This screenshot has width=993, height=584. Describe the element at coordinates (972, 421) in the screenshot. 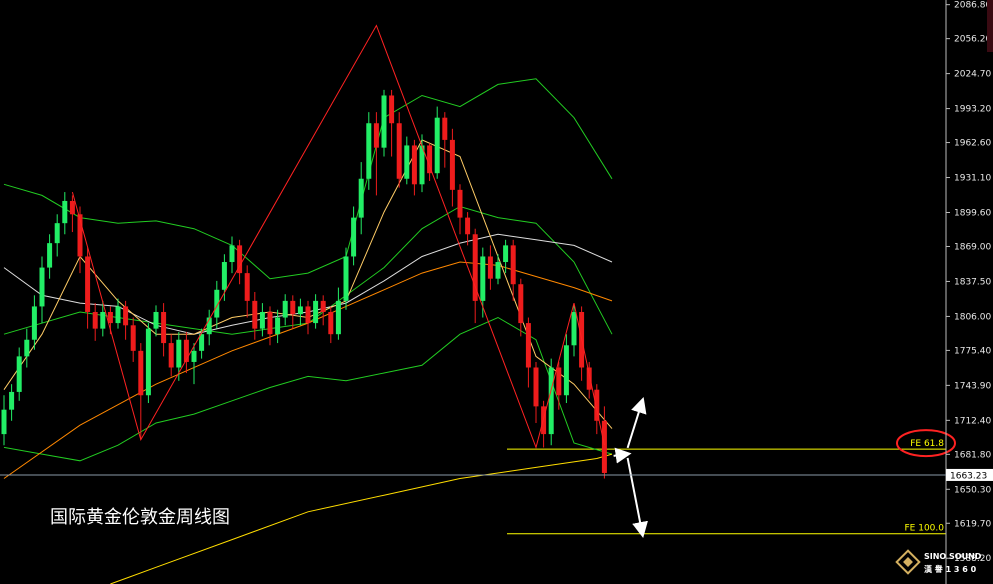

I see `price-tick-label: 1712.40` at that location.